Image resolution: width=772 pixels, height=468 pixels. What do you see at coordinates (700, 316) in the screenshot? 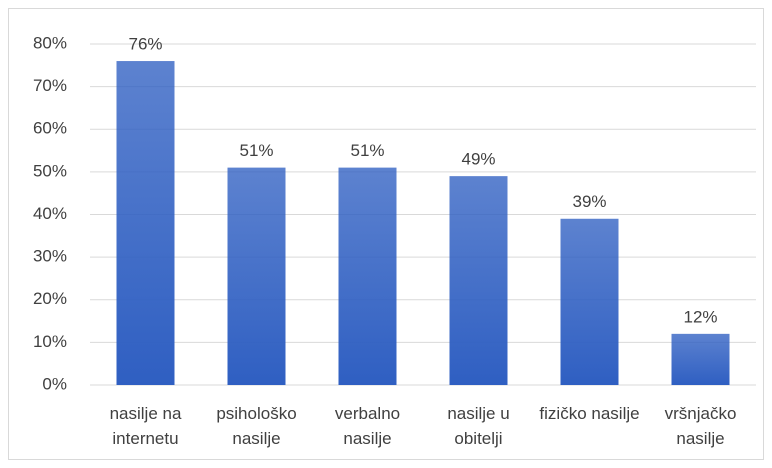
I see `data-label: 12%` at bounding box center [700, 316].